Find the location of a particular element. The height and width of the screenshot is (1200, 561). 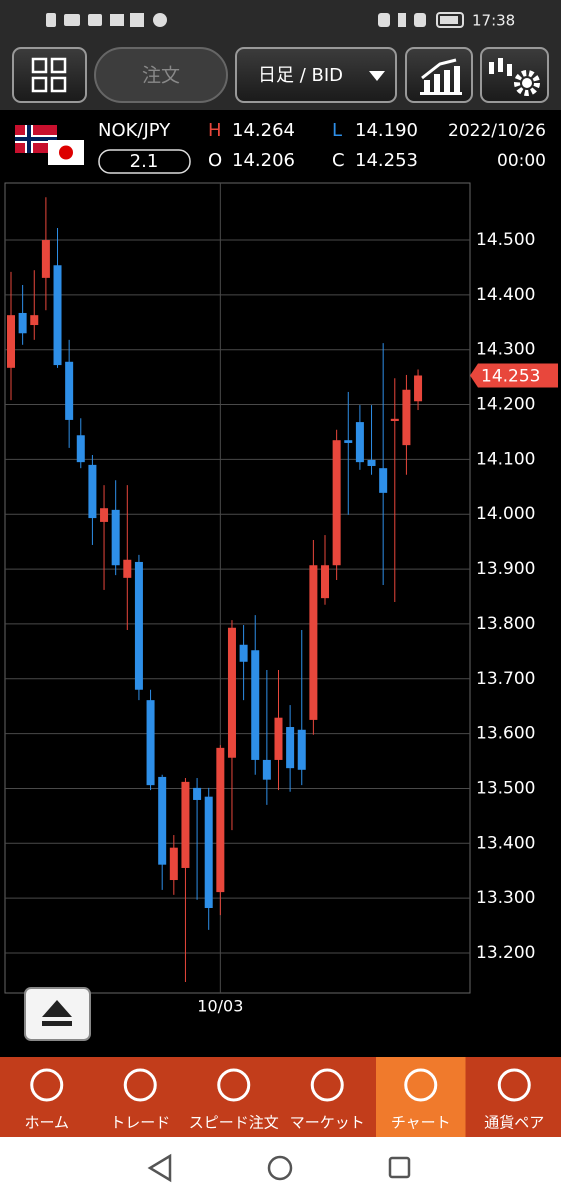

home-button is located at coordinates (280, 1168).